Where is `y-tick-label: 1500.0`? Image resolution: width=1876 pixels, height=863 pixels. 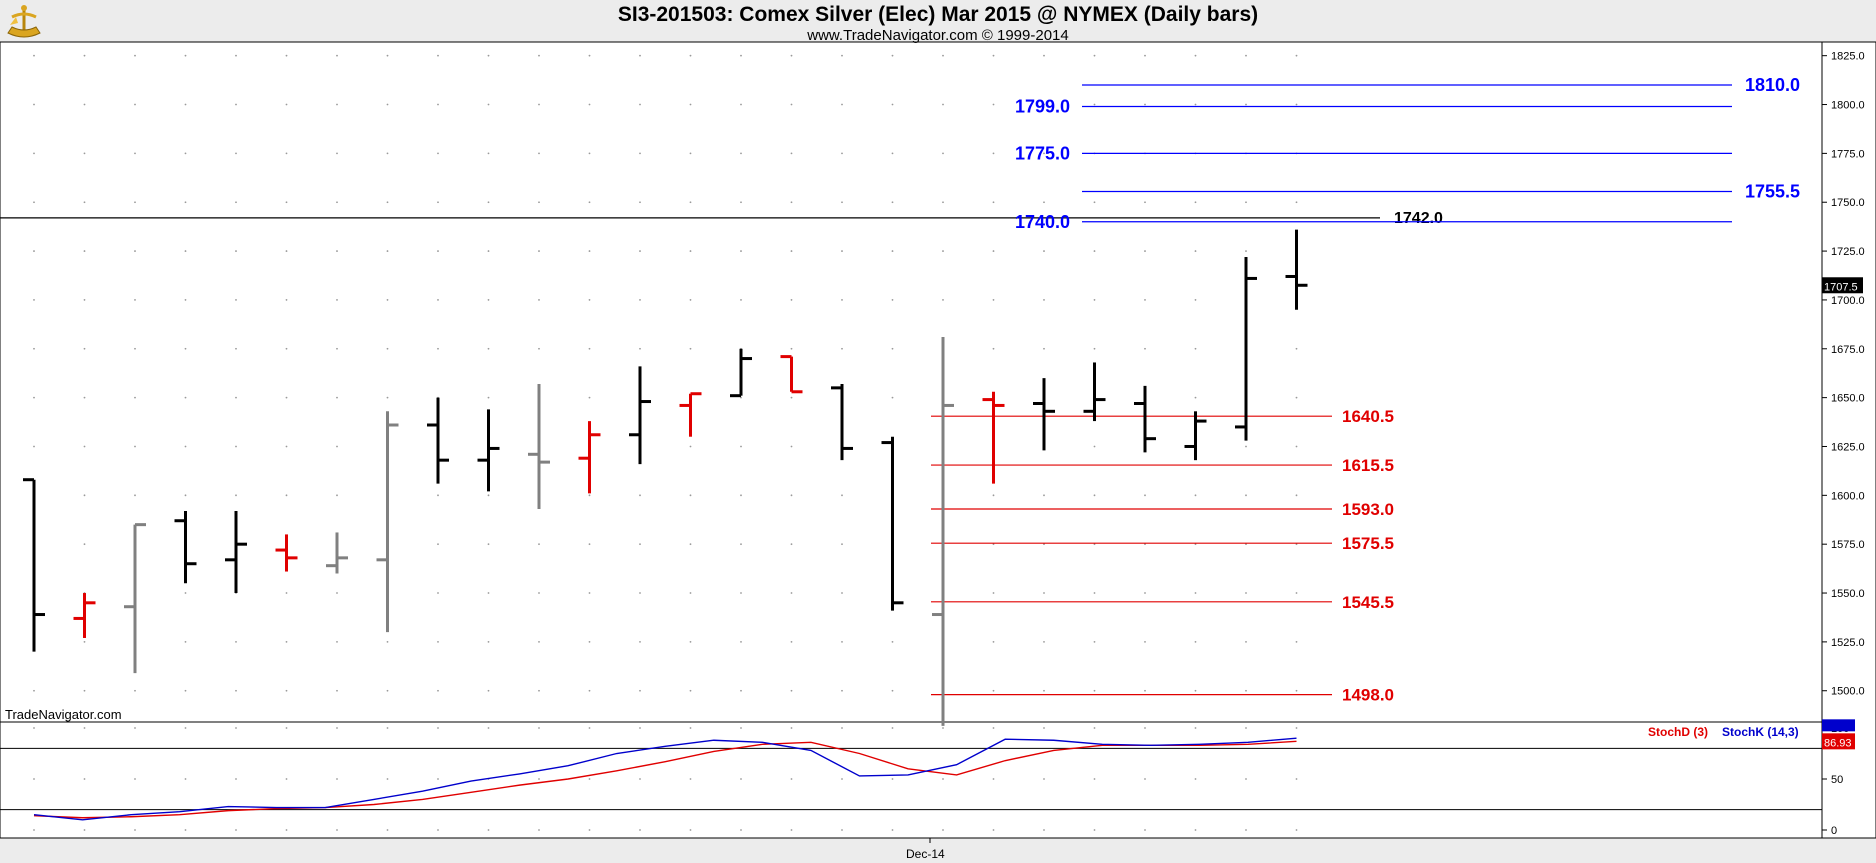 y-tick-label: 1500.0 is located at coordinates (1848, 692).